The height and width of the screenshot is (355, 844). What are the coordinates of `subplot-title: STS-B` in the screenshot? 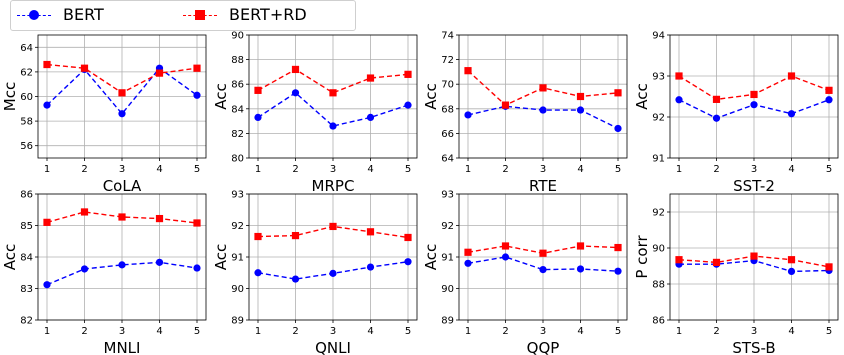 It's located at (753, 347).